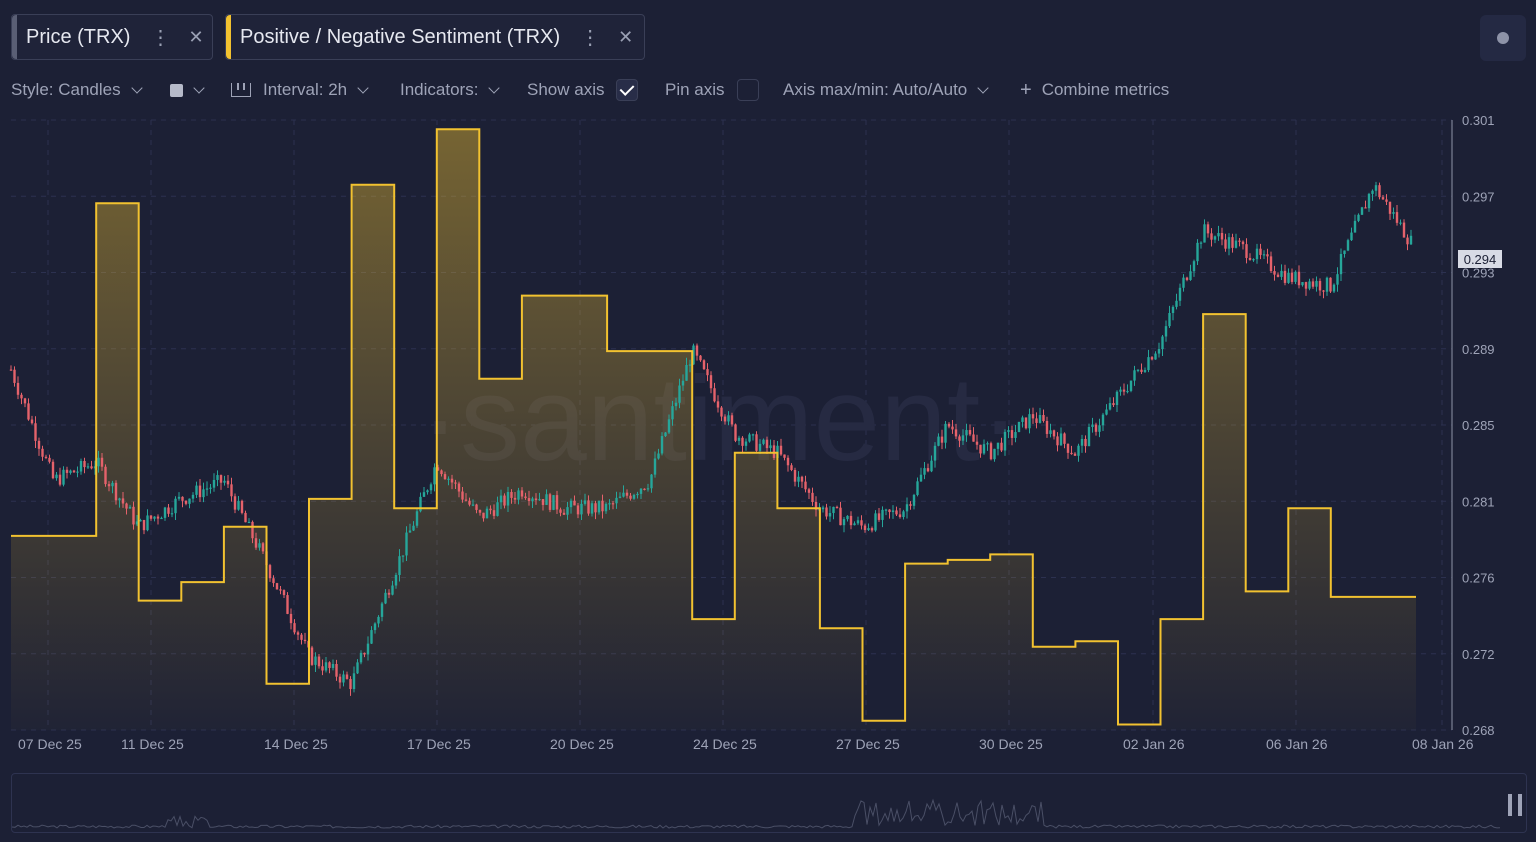 The height and width of the screenshot is (842, 1536). Describe the element at coordinates (583, 90) in the screenshot. I see `show-axis-toggle: Show axis` at that location.